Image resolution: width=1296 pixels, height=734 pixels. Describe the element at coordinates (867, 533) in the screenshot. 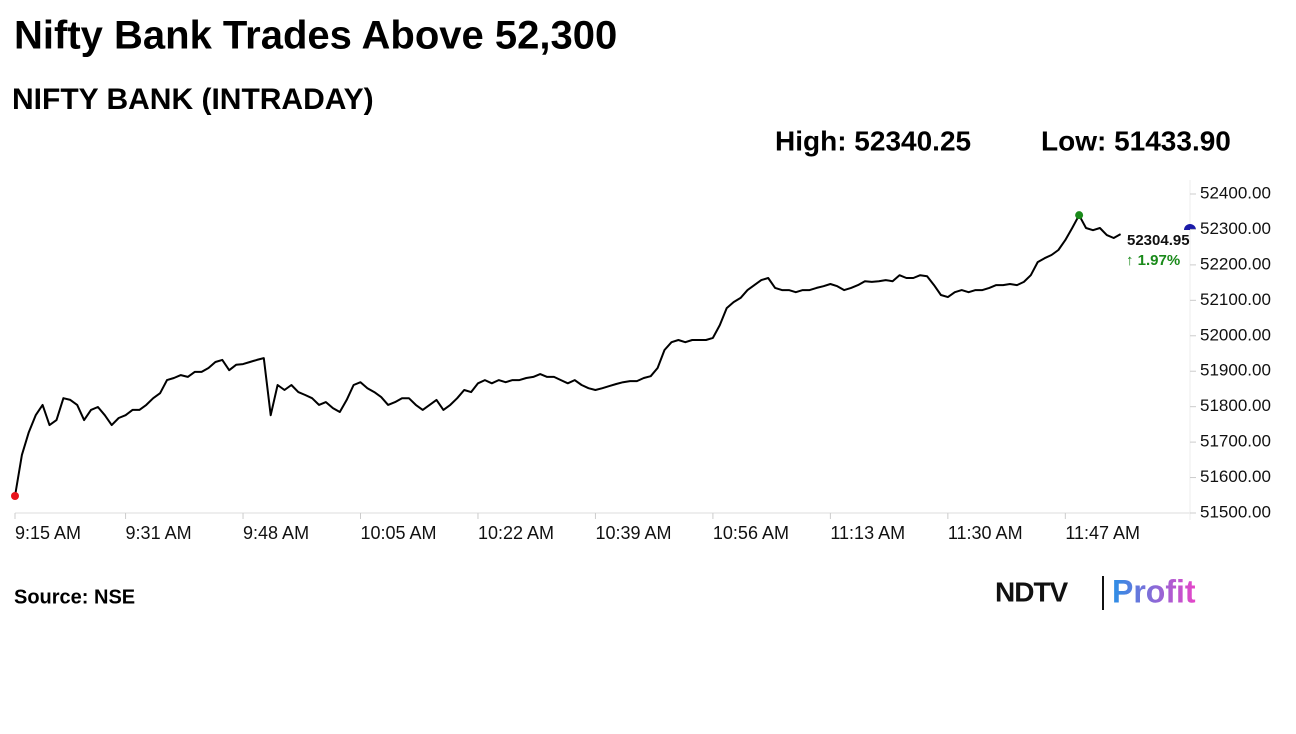

I see `x-tick-label: 11:13 AM` at that location.